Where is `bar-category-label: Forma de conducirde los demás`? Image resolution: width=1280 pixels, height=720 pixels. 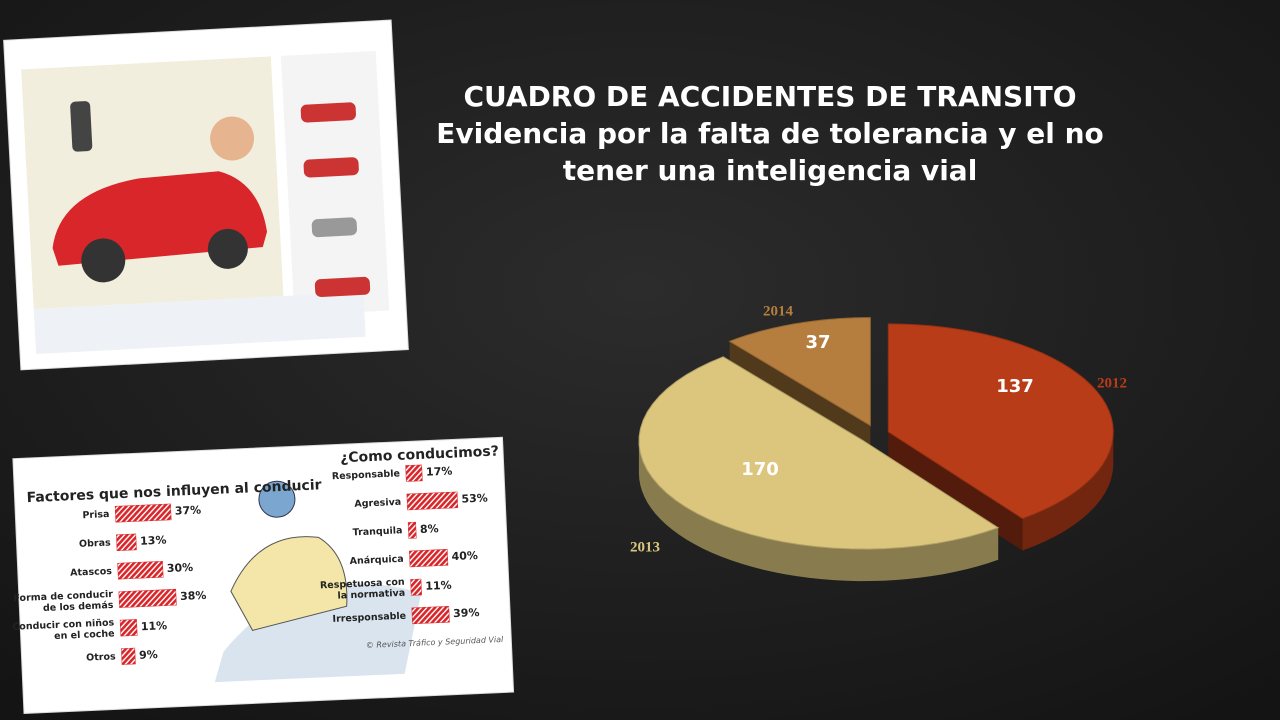
bar-category-label: Forma de conducirde los demás is located at coordinates (63, 601).